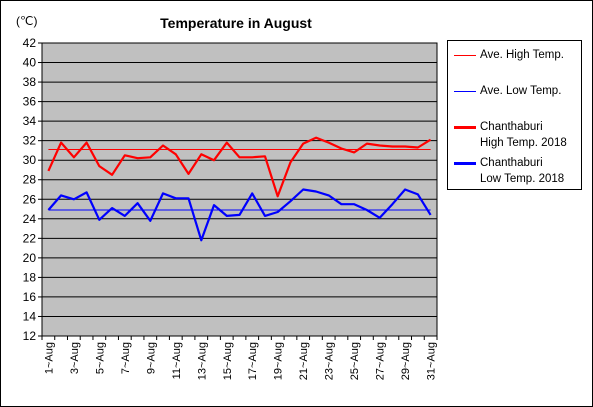  What do you see at coordinates (511, 127) in the screenshot?
I see `legend-label-city-high-1: Chanthaburi` at bounding box center [511, 127].